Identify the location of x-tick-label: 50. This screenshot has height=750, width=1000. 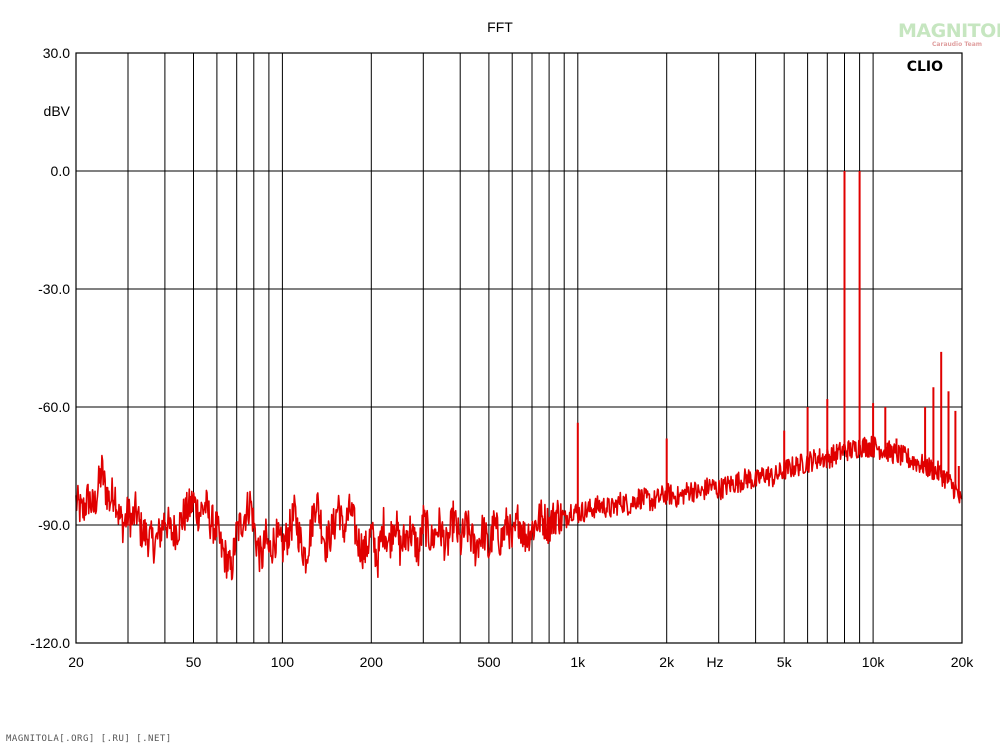
(194, 662).